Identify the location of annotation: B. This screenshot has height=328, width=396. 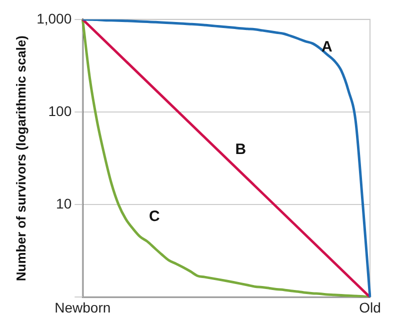
(240, 149).